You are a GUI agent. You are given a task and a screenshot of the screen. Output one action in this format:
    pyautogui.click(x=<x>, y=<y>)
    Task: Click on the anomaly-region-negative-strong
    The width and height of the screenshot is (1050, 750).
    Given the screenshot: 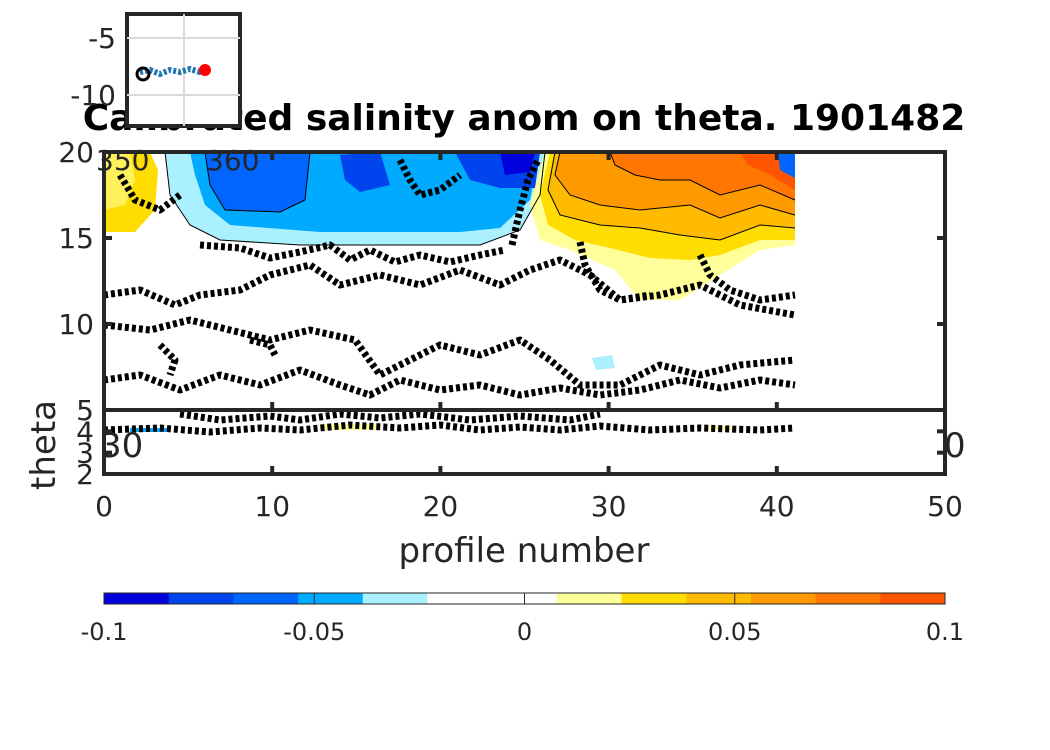 What is the action you would take?
    pyautogui.click(x=257, y=182)
    